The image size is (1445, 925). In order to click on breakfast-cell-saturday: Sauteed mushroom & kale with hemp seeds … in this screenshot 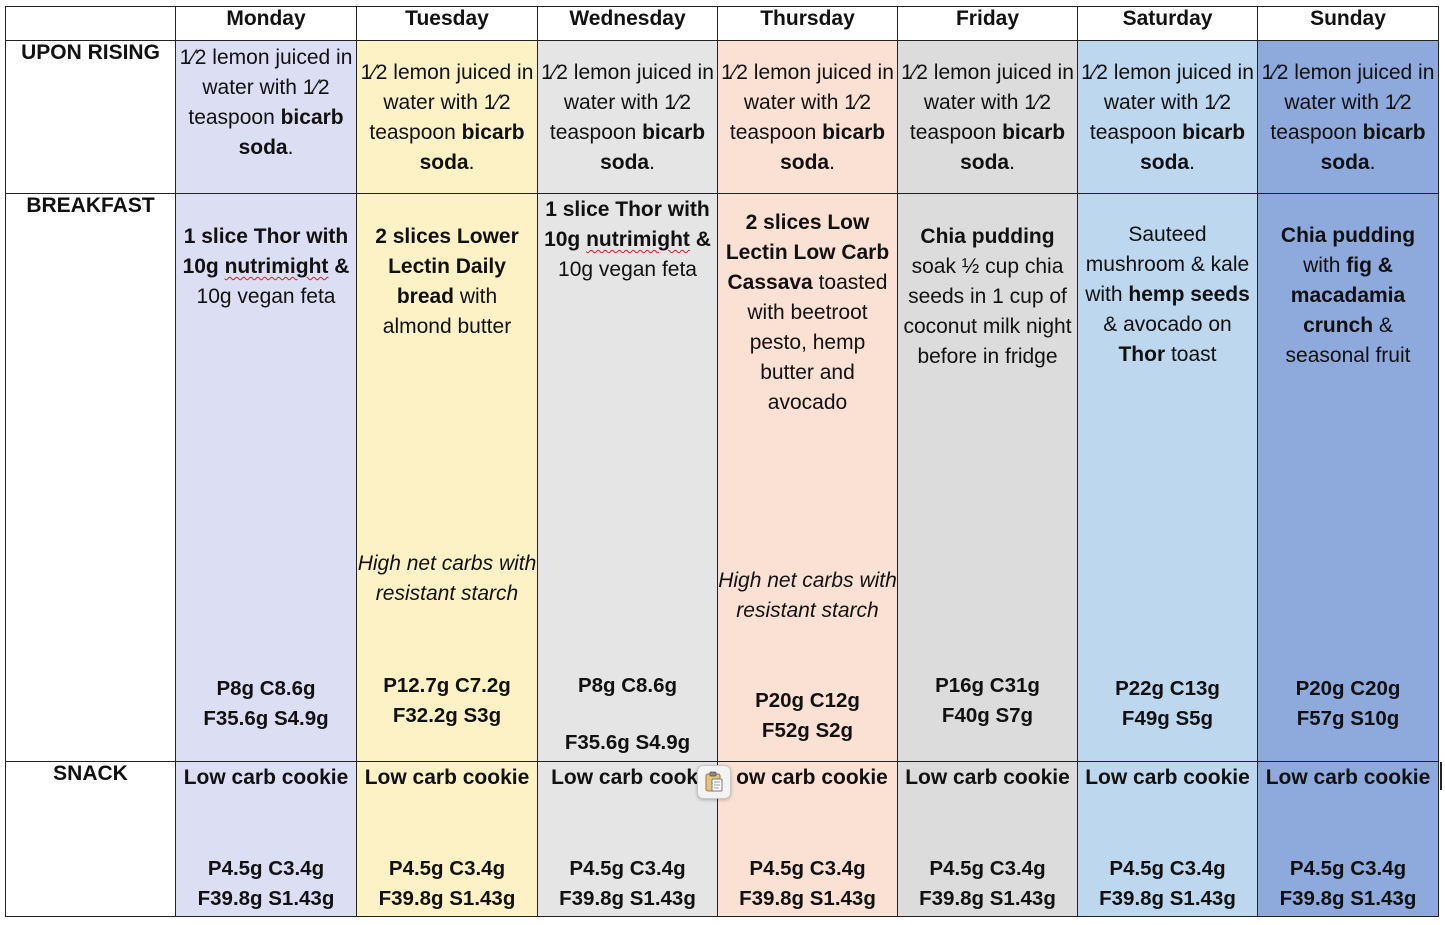, I will do `click(1167, 477)`.